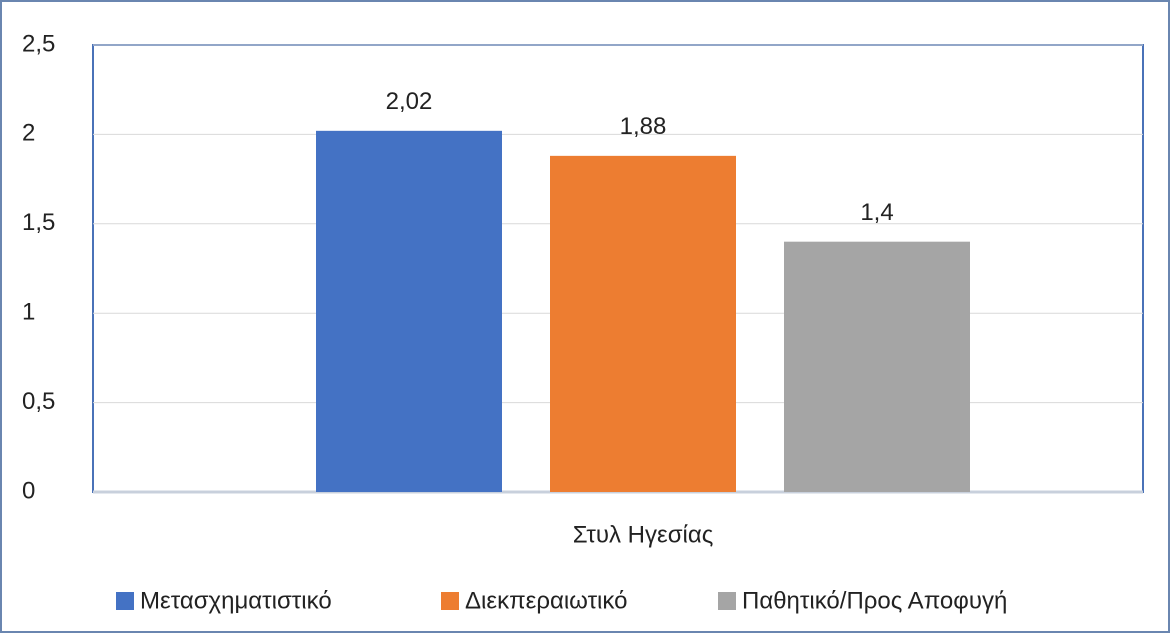  Describe the element at coordinates (643, 126) in the screenshot. I see `data-label: 1,88` at that location.